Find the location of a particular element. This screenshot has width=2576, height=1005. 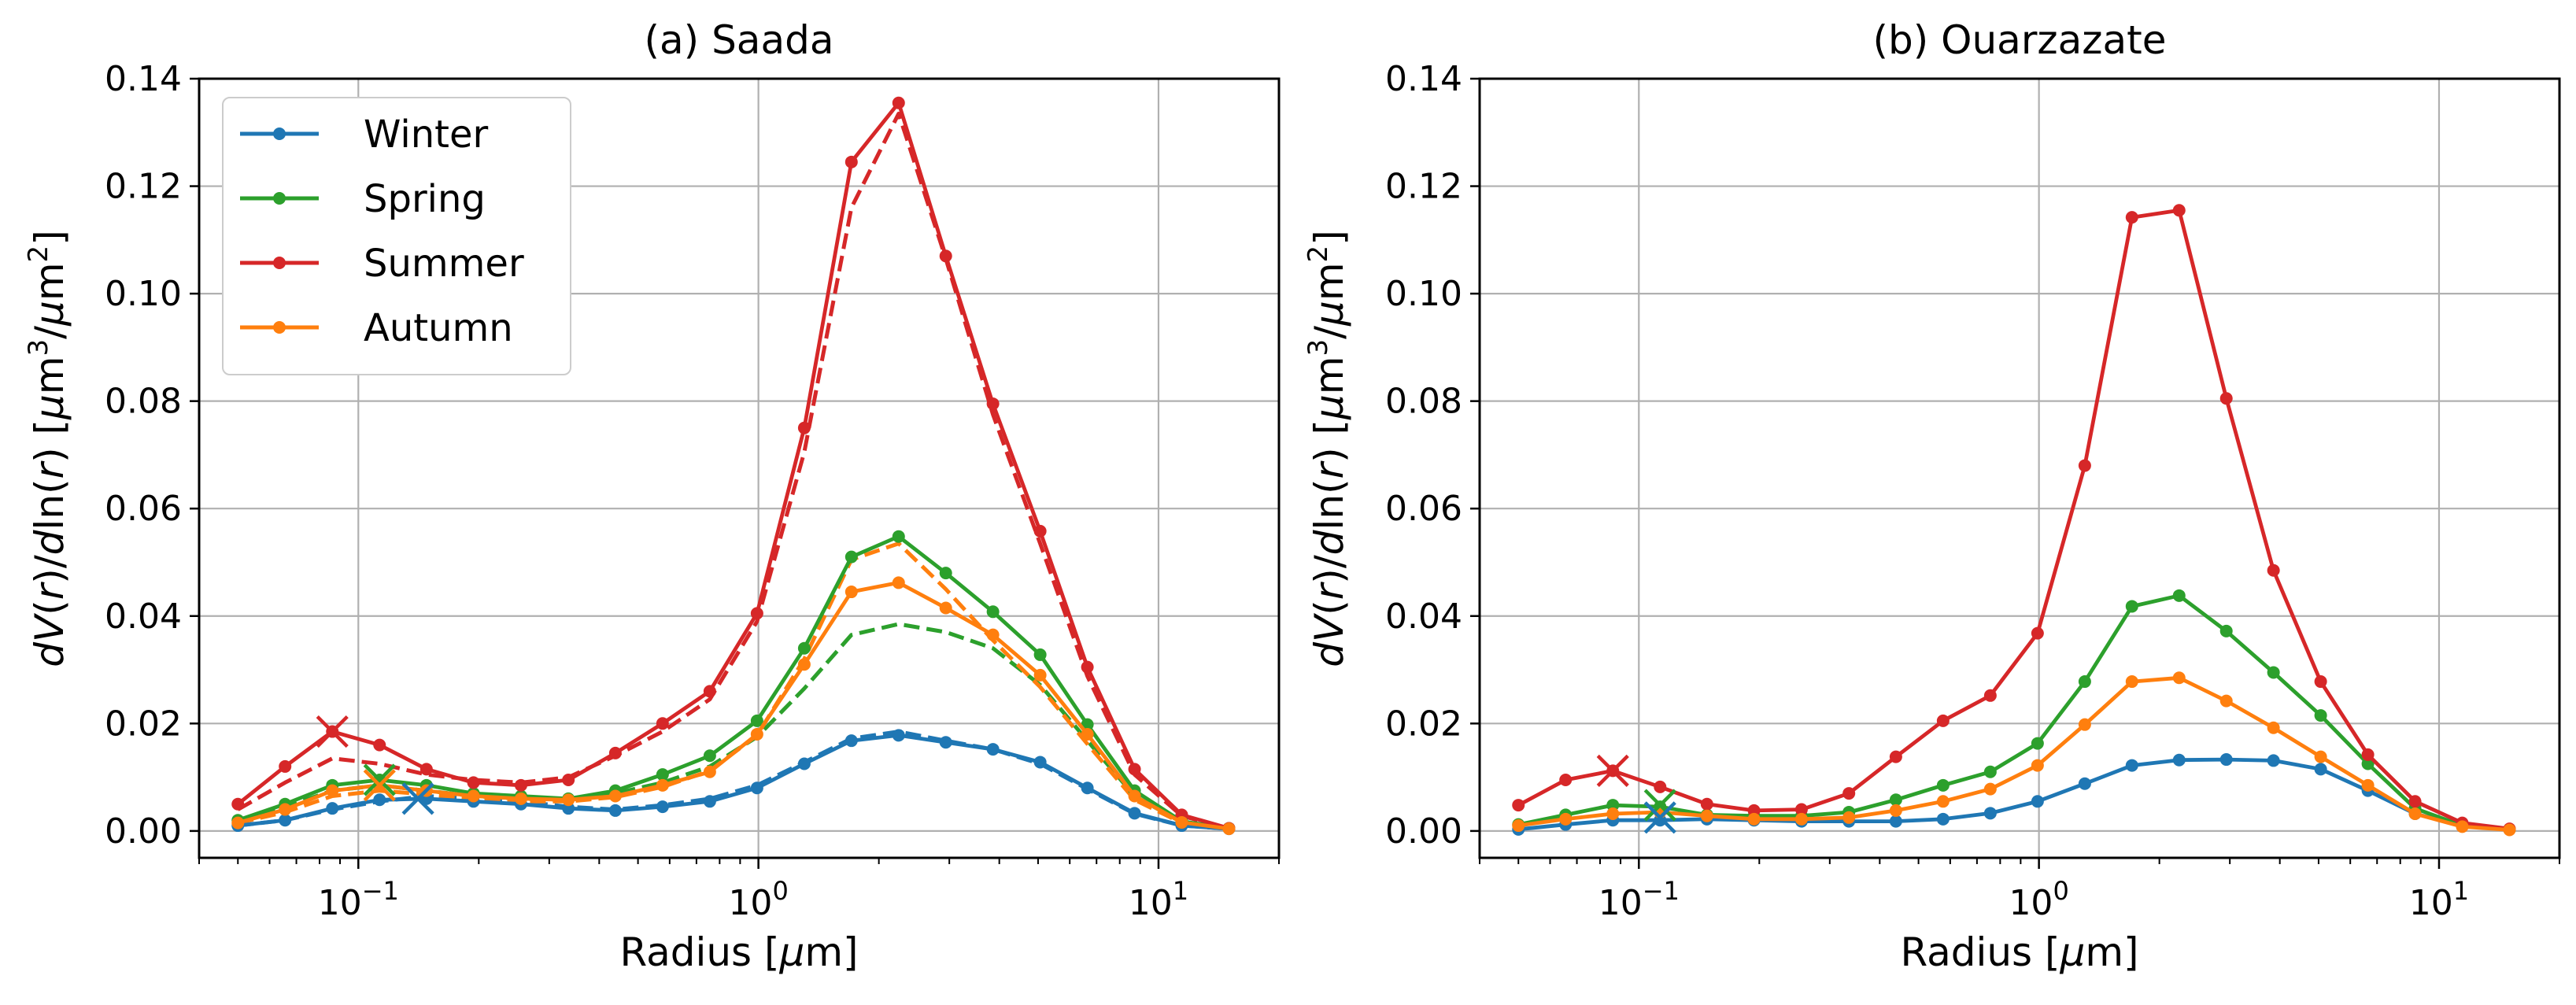

y-tick-label: 0.02 is located at coordinates (143, 724).